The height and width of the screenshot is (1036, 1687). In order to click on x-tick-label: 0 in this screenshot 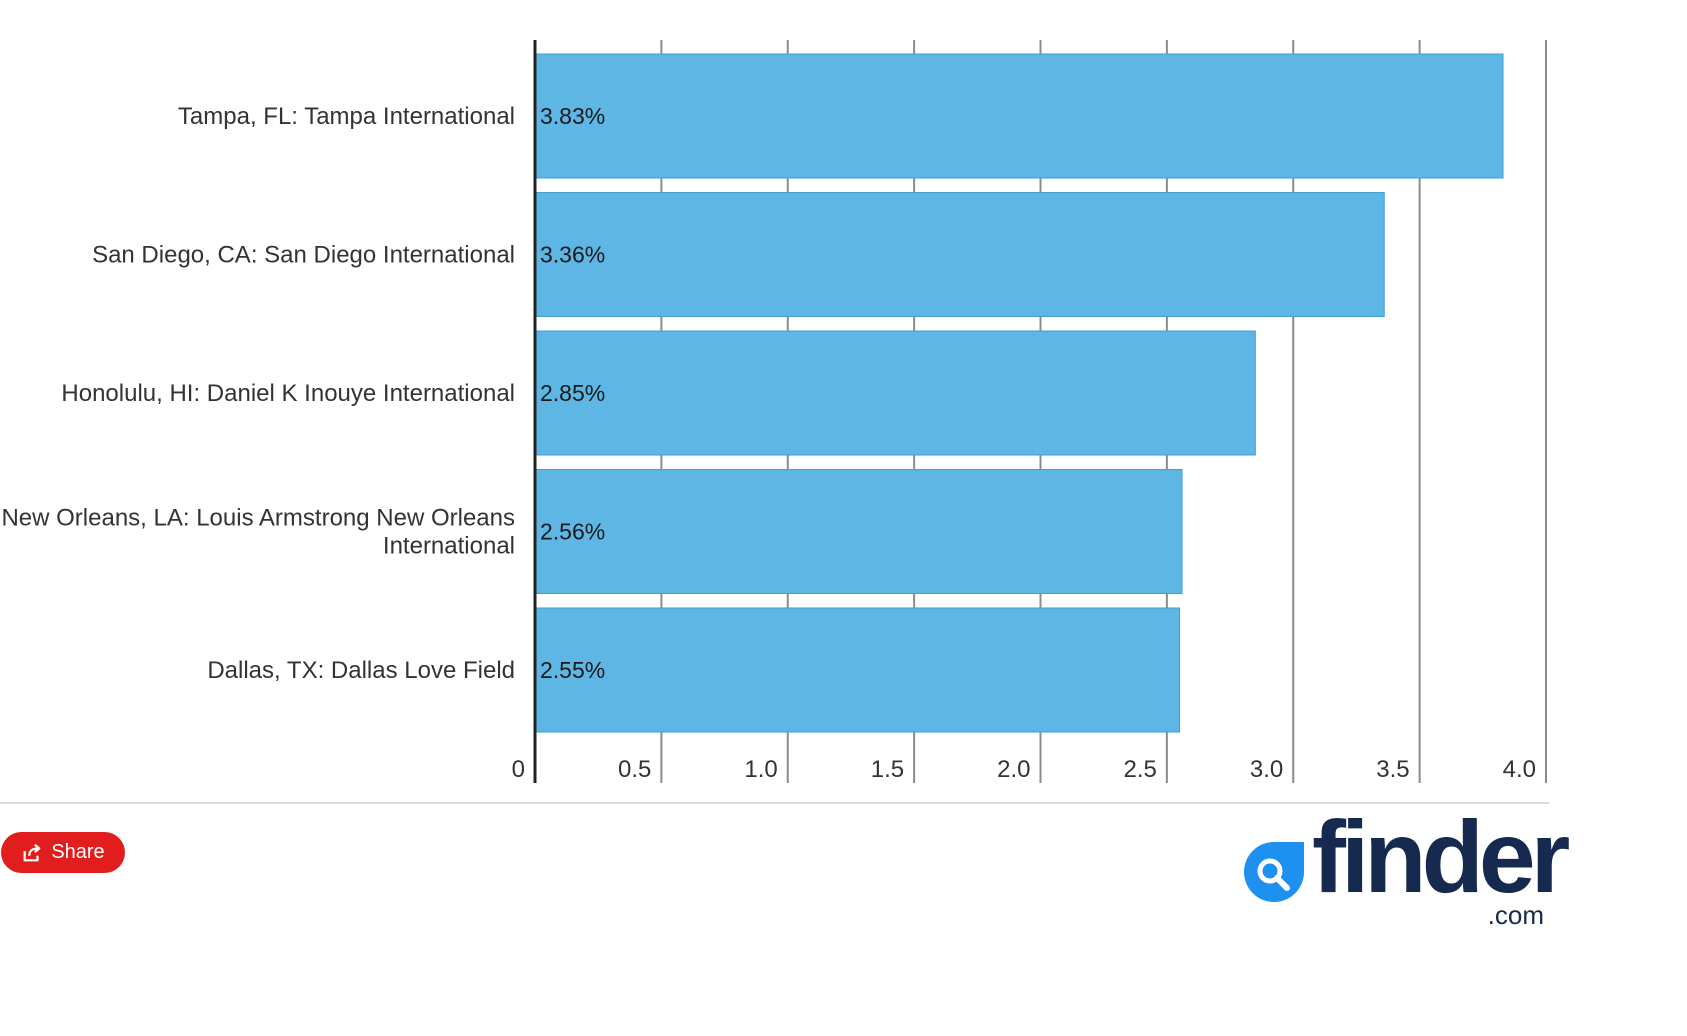, I will do `click(518, 769)`.